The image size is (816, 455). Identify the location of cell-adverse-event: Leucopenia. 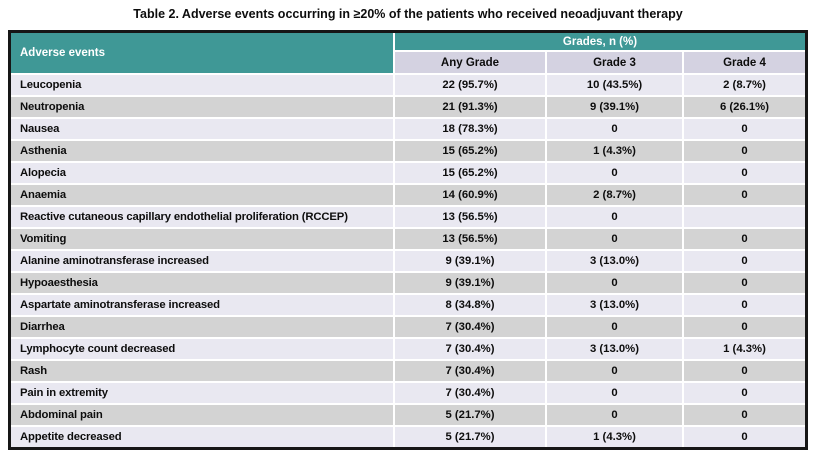
(202, 85).